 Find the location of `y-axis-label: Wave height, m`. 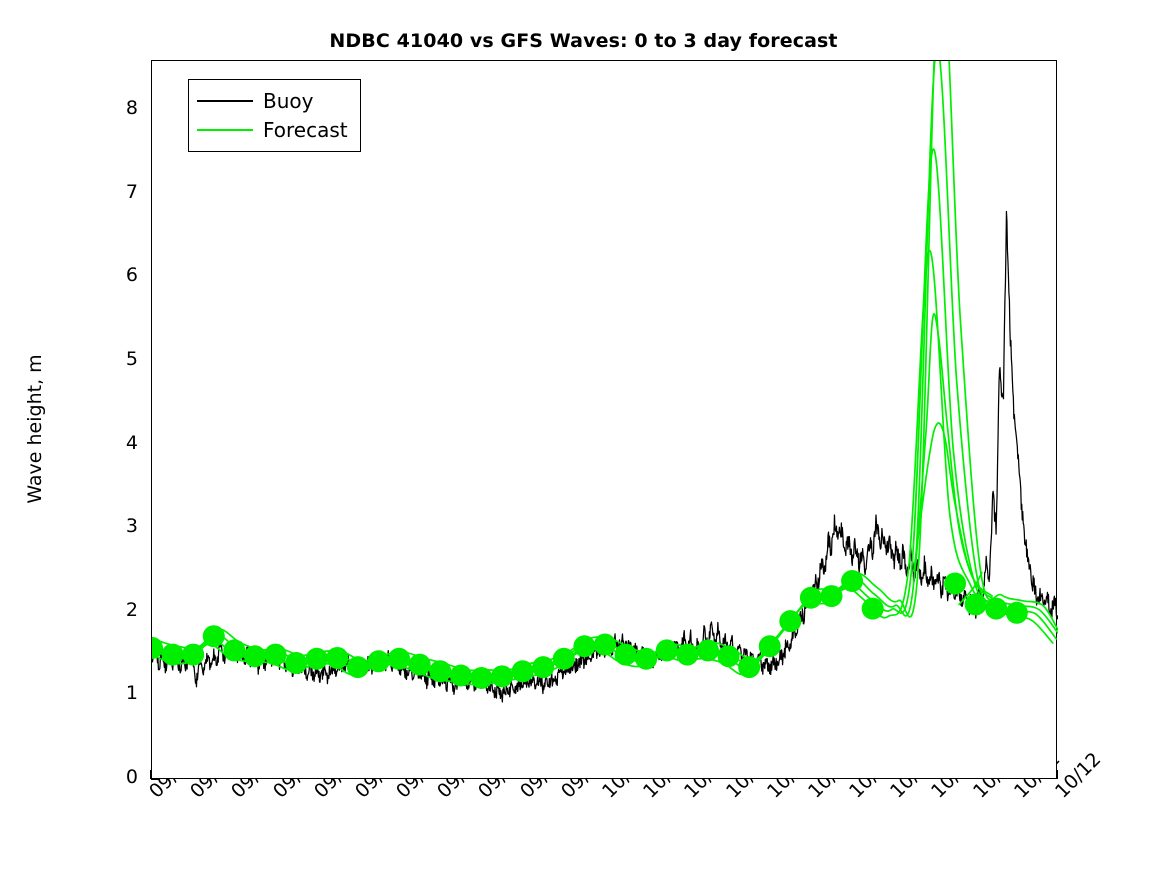

y-axis-label: Wave height, m is located at coordinates (35, 429).